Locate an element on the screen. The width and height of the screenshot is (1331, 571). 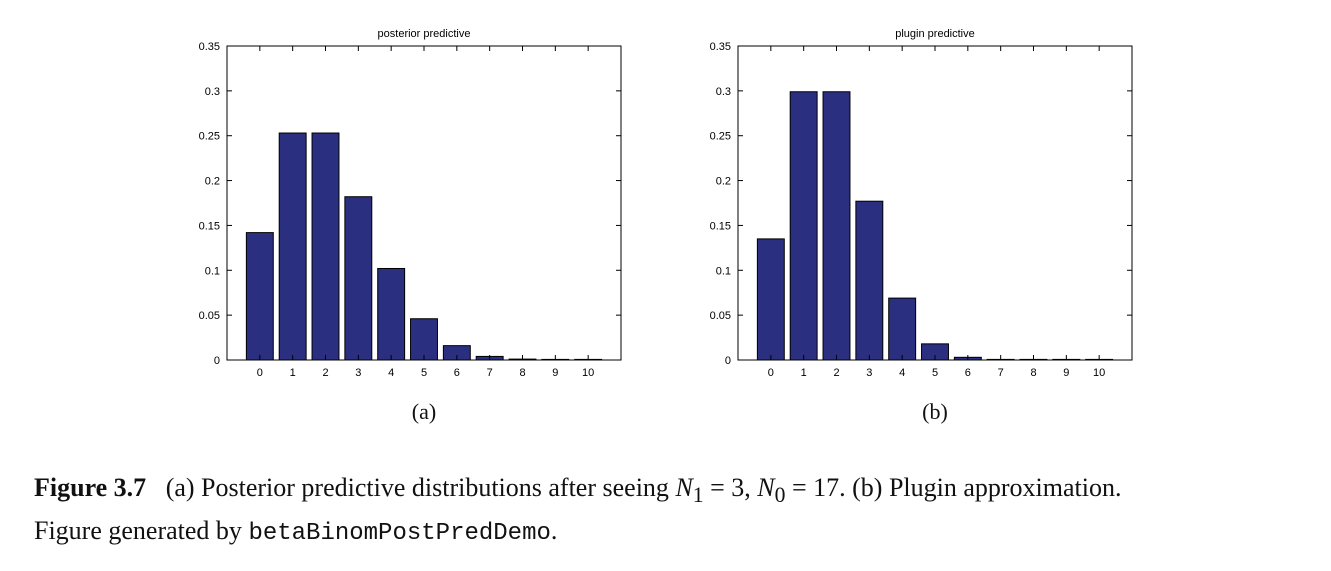
caption-n0-value: = 17. is located at coordinates (815, 487).